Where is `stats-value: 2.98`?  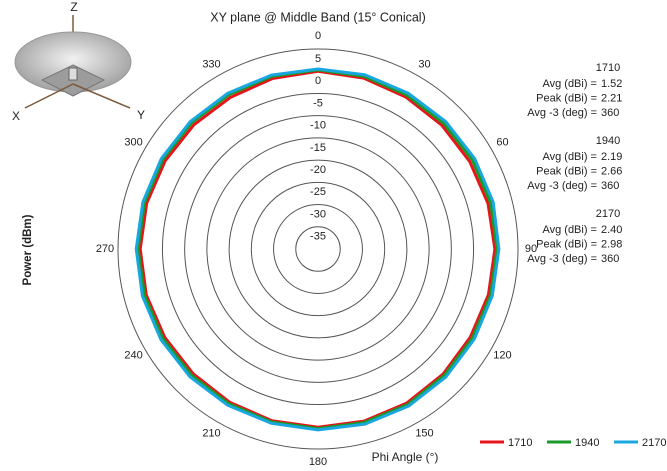
stats-value: 2.98 is located at coordinates (611, 244).